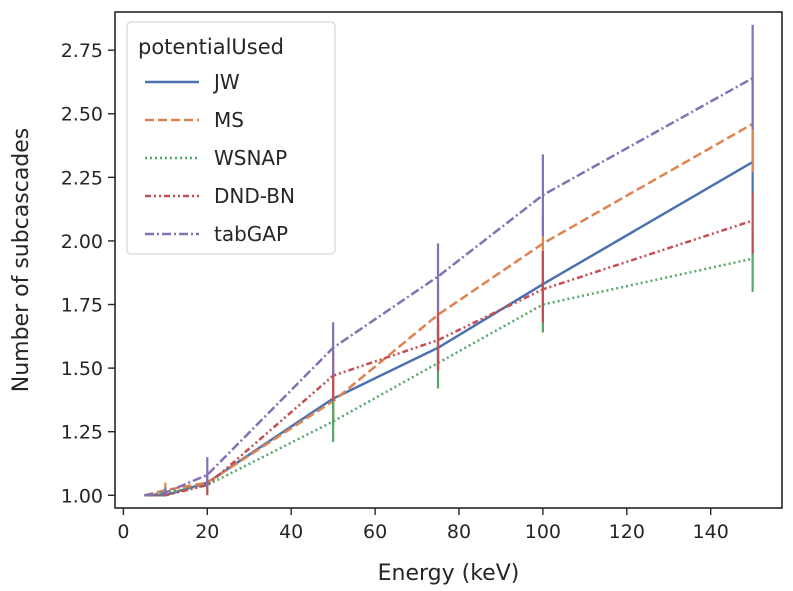  I want to click on y-tick-label: 2.50, so click(82, 115).